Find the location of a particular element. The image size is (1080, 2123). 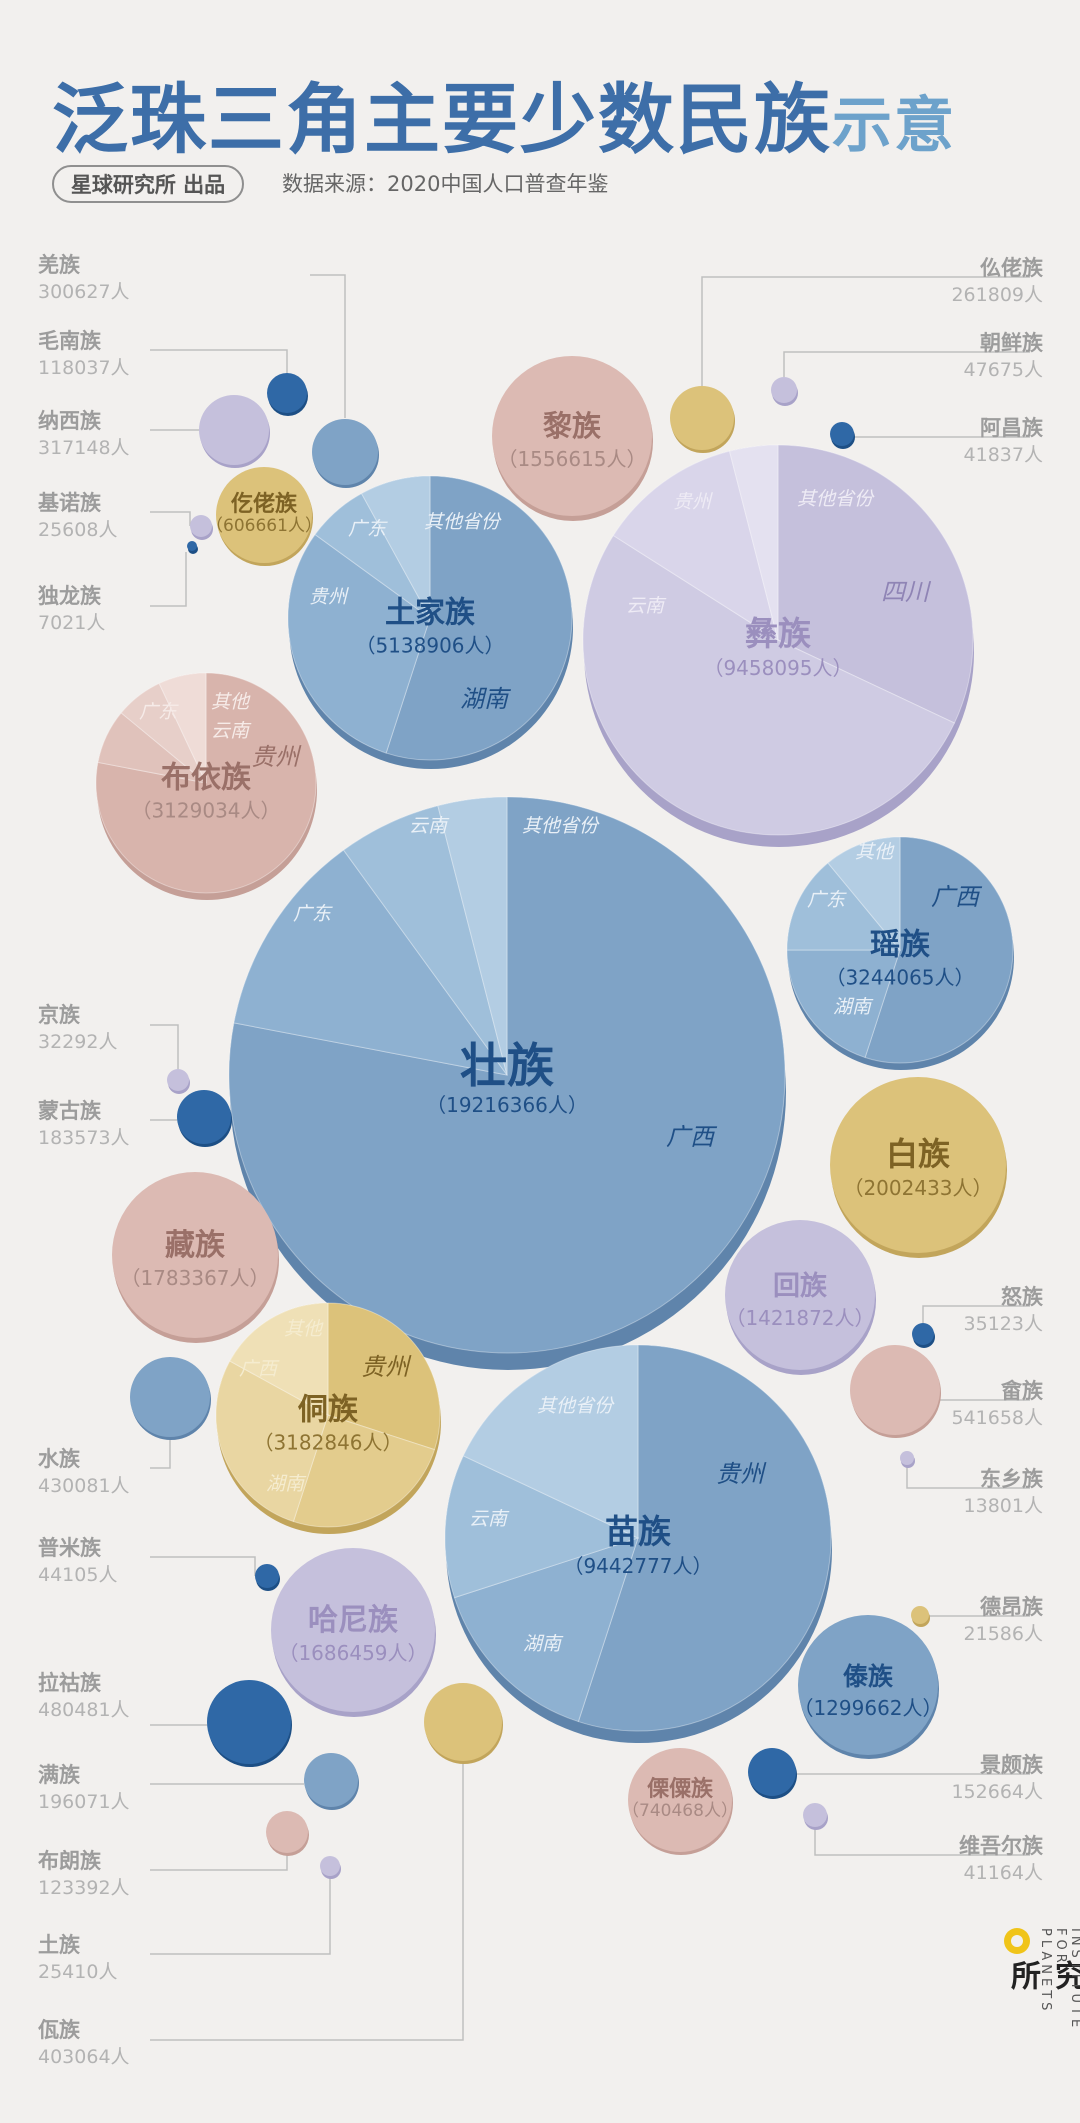

bubble-population: （3244065人） is located at coordinates (899, 978).